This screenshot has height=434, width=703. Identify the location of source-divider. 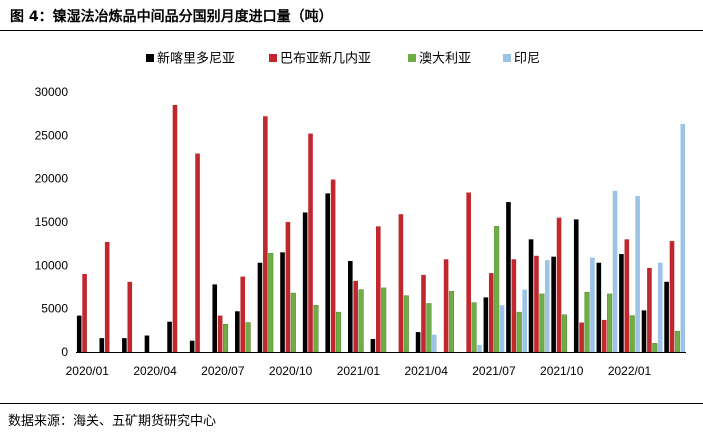
(351, 403).